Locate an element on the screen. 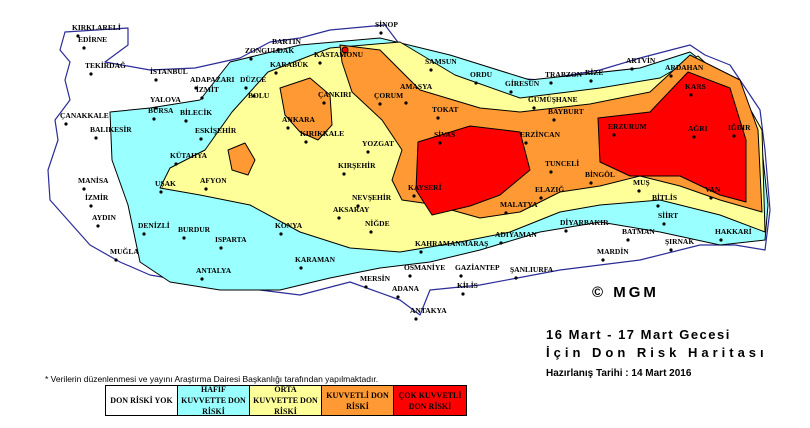 The width and height of the screenshot is (810, 428). legend-no-risk: DON RİSKİ YOK is located at coordinates (142, 400).